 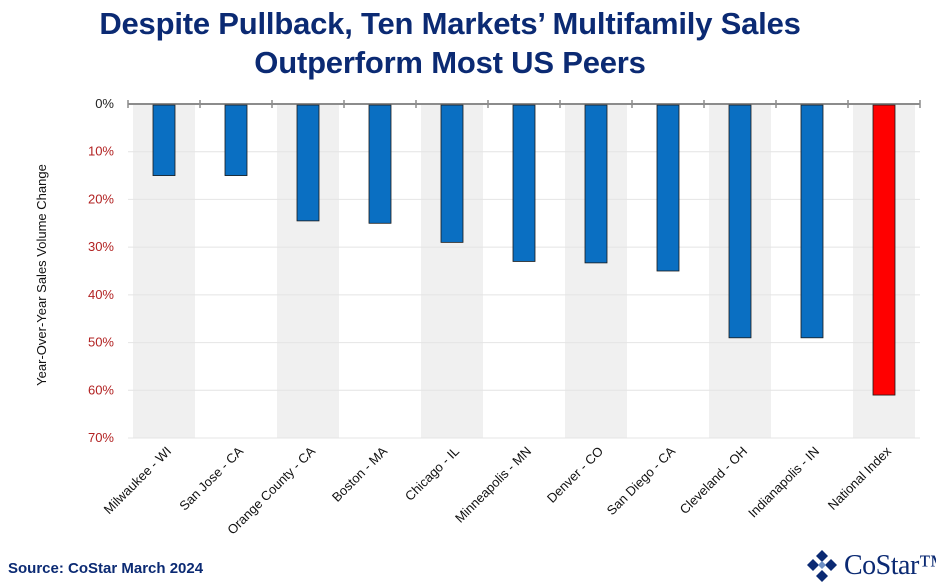 I want to click on y-tick-label: 60%, so click(x=101, y=389).